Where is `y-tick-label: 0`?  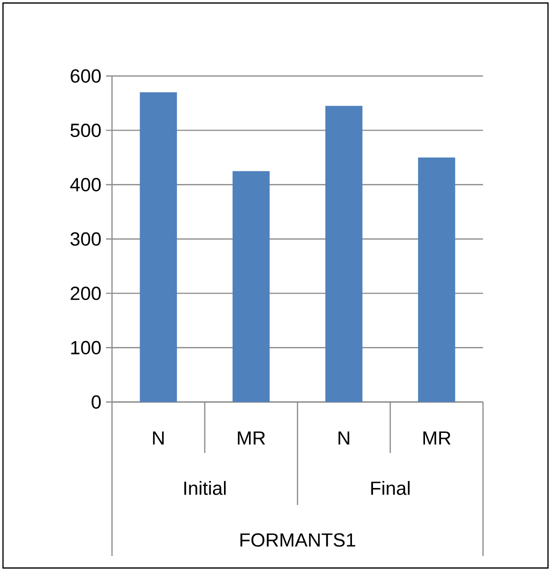
y-tick-label: 0 is located at coordinates (96, 402).